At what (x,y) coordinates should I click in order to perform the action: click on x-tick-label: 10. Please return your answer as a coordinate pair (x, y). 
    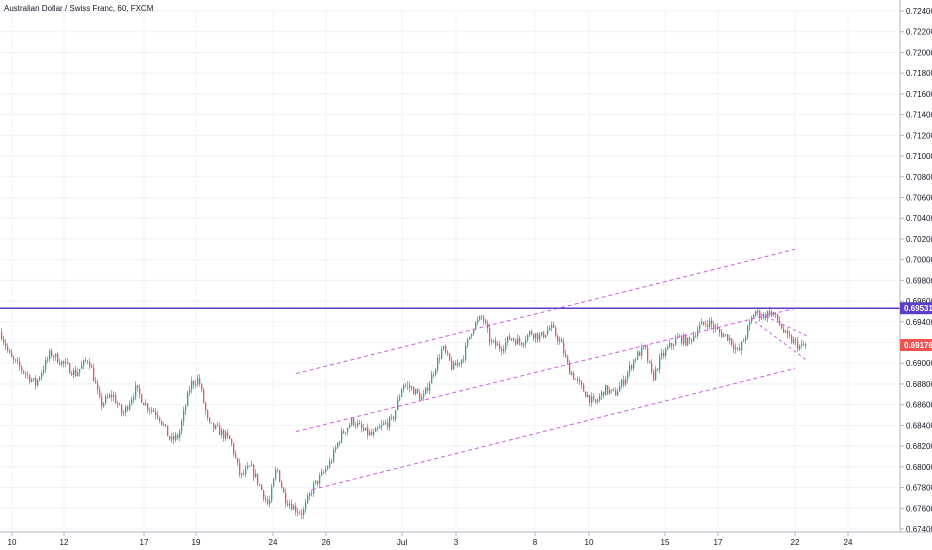
    Looking at the image, I should click on (589, 542).